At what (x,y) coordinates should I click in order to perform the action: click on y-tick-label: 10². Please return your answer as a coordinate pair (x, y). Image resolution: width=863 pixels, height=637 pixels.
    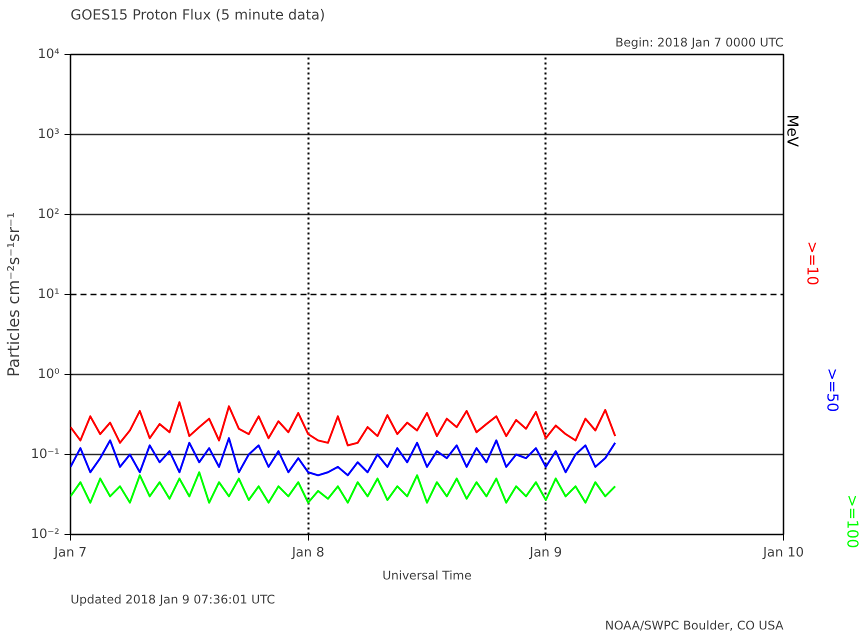
    Looking at the image, I should click on (49, 214).